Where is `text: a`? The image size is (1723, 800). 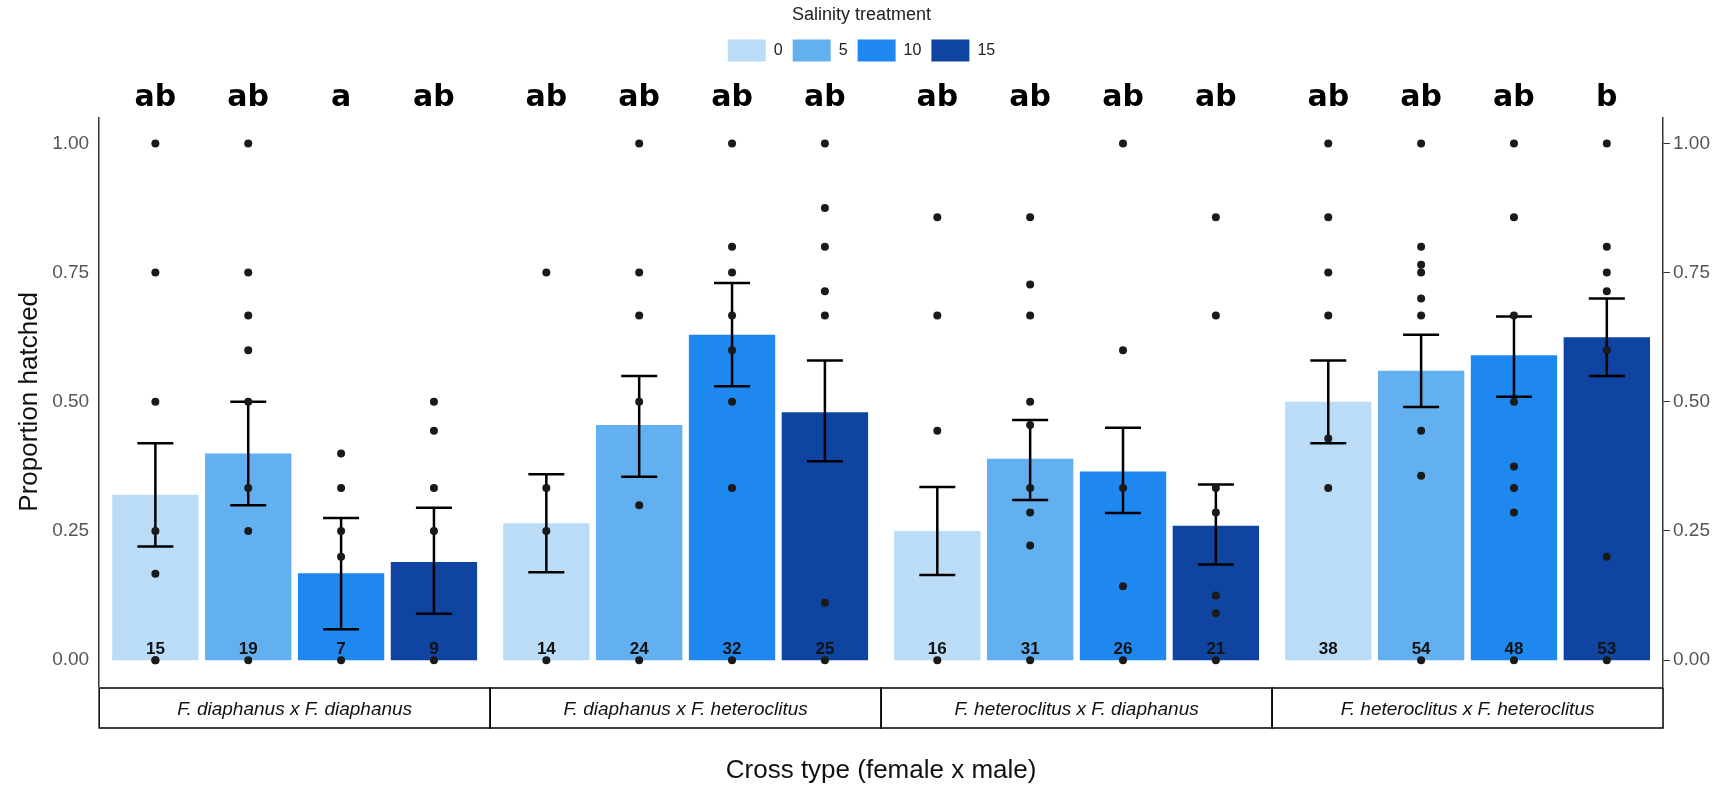
text: a is located at coordinates (341, 96).